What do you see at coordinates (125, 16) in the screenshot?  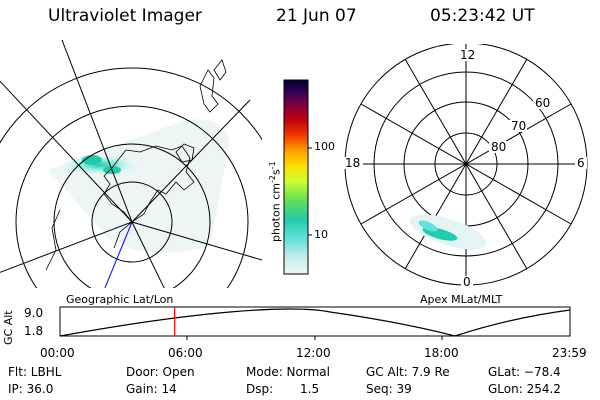 I see `instrument-title: Ultraviolet Imager` at bounding box center [125, 16].